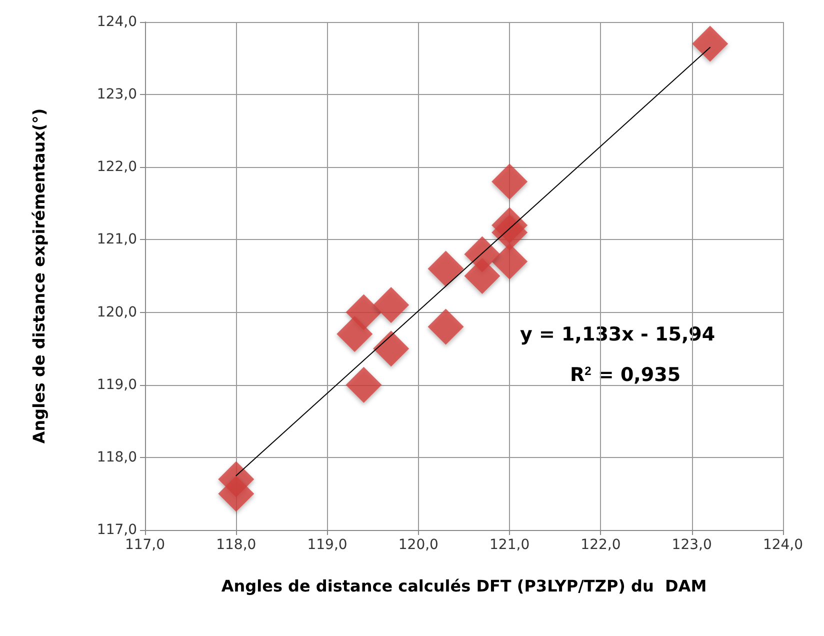 This screenshot has width=824, height=636. What do you see at coordinates (510, 545) in the screenshot?
I see `x-tick-label: 121,0` at bounding box center [510, 545].